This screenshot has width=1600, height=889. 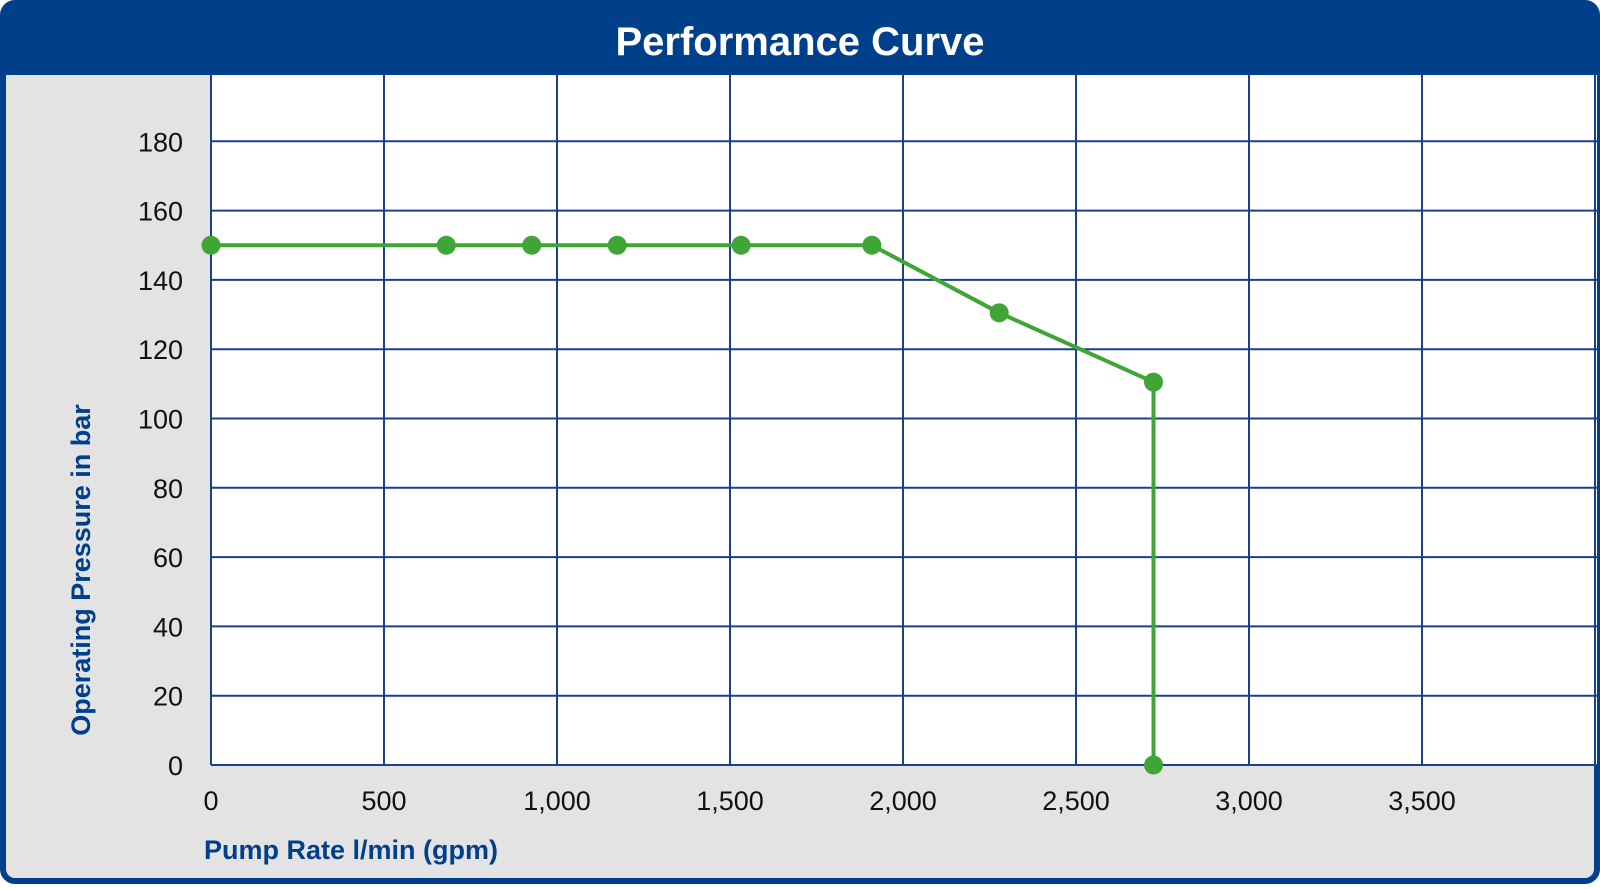 What do you see at coordinates (160, 420) in the screenshot?
I see `y-tick-label: 100` at bounding box center [160, 420].